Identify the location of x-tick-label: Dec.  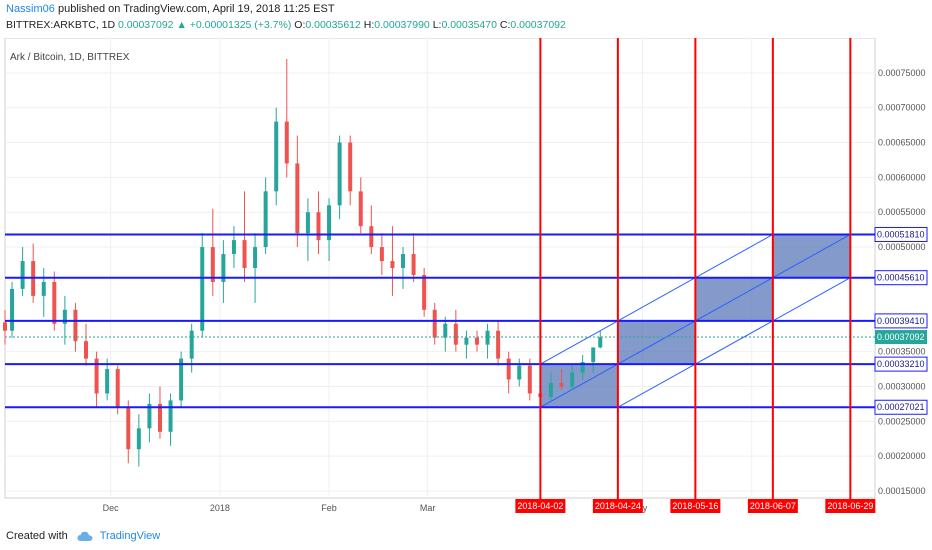
(111, 508).